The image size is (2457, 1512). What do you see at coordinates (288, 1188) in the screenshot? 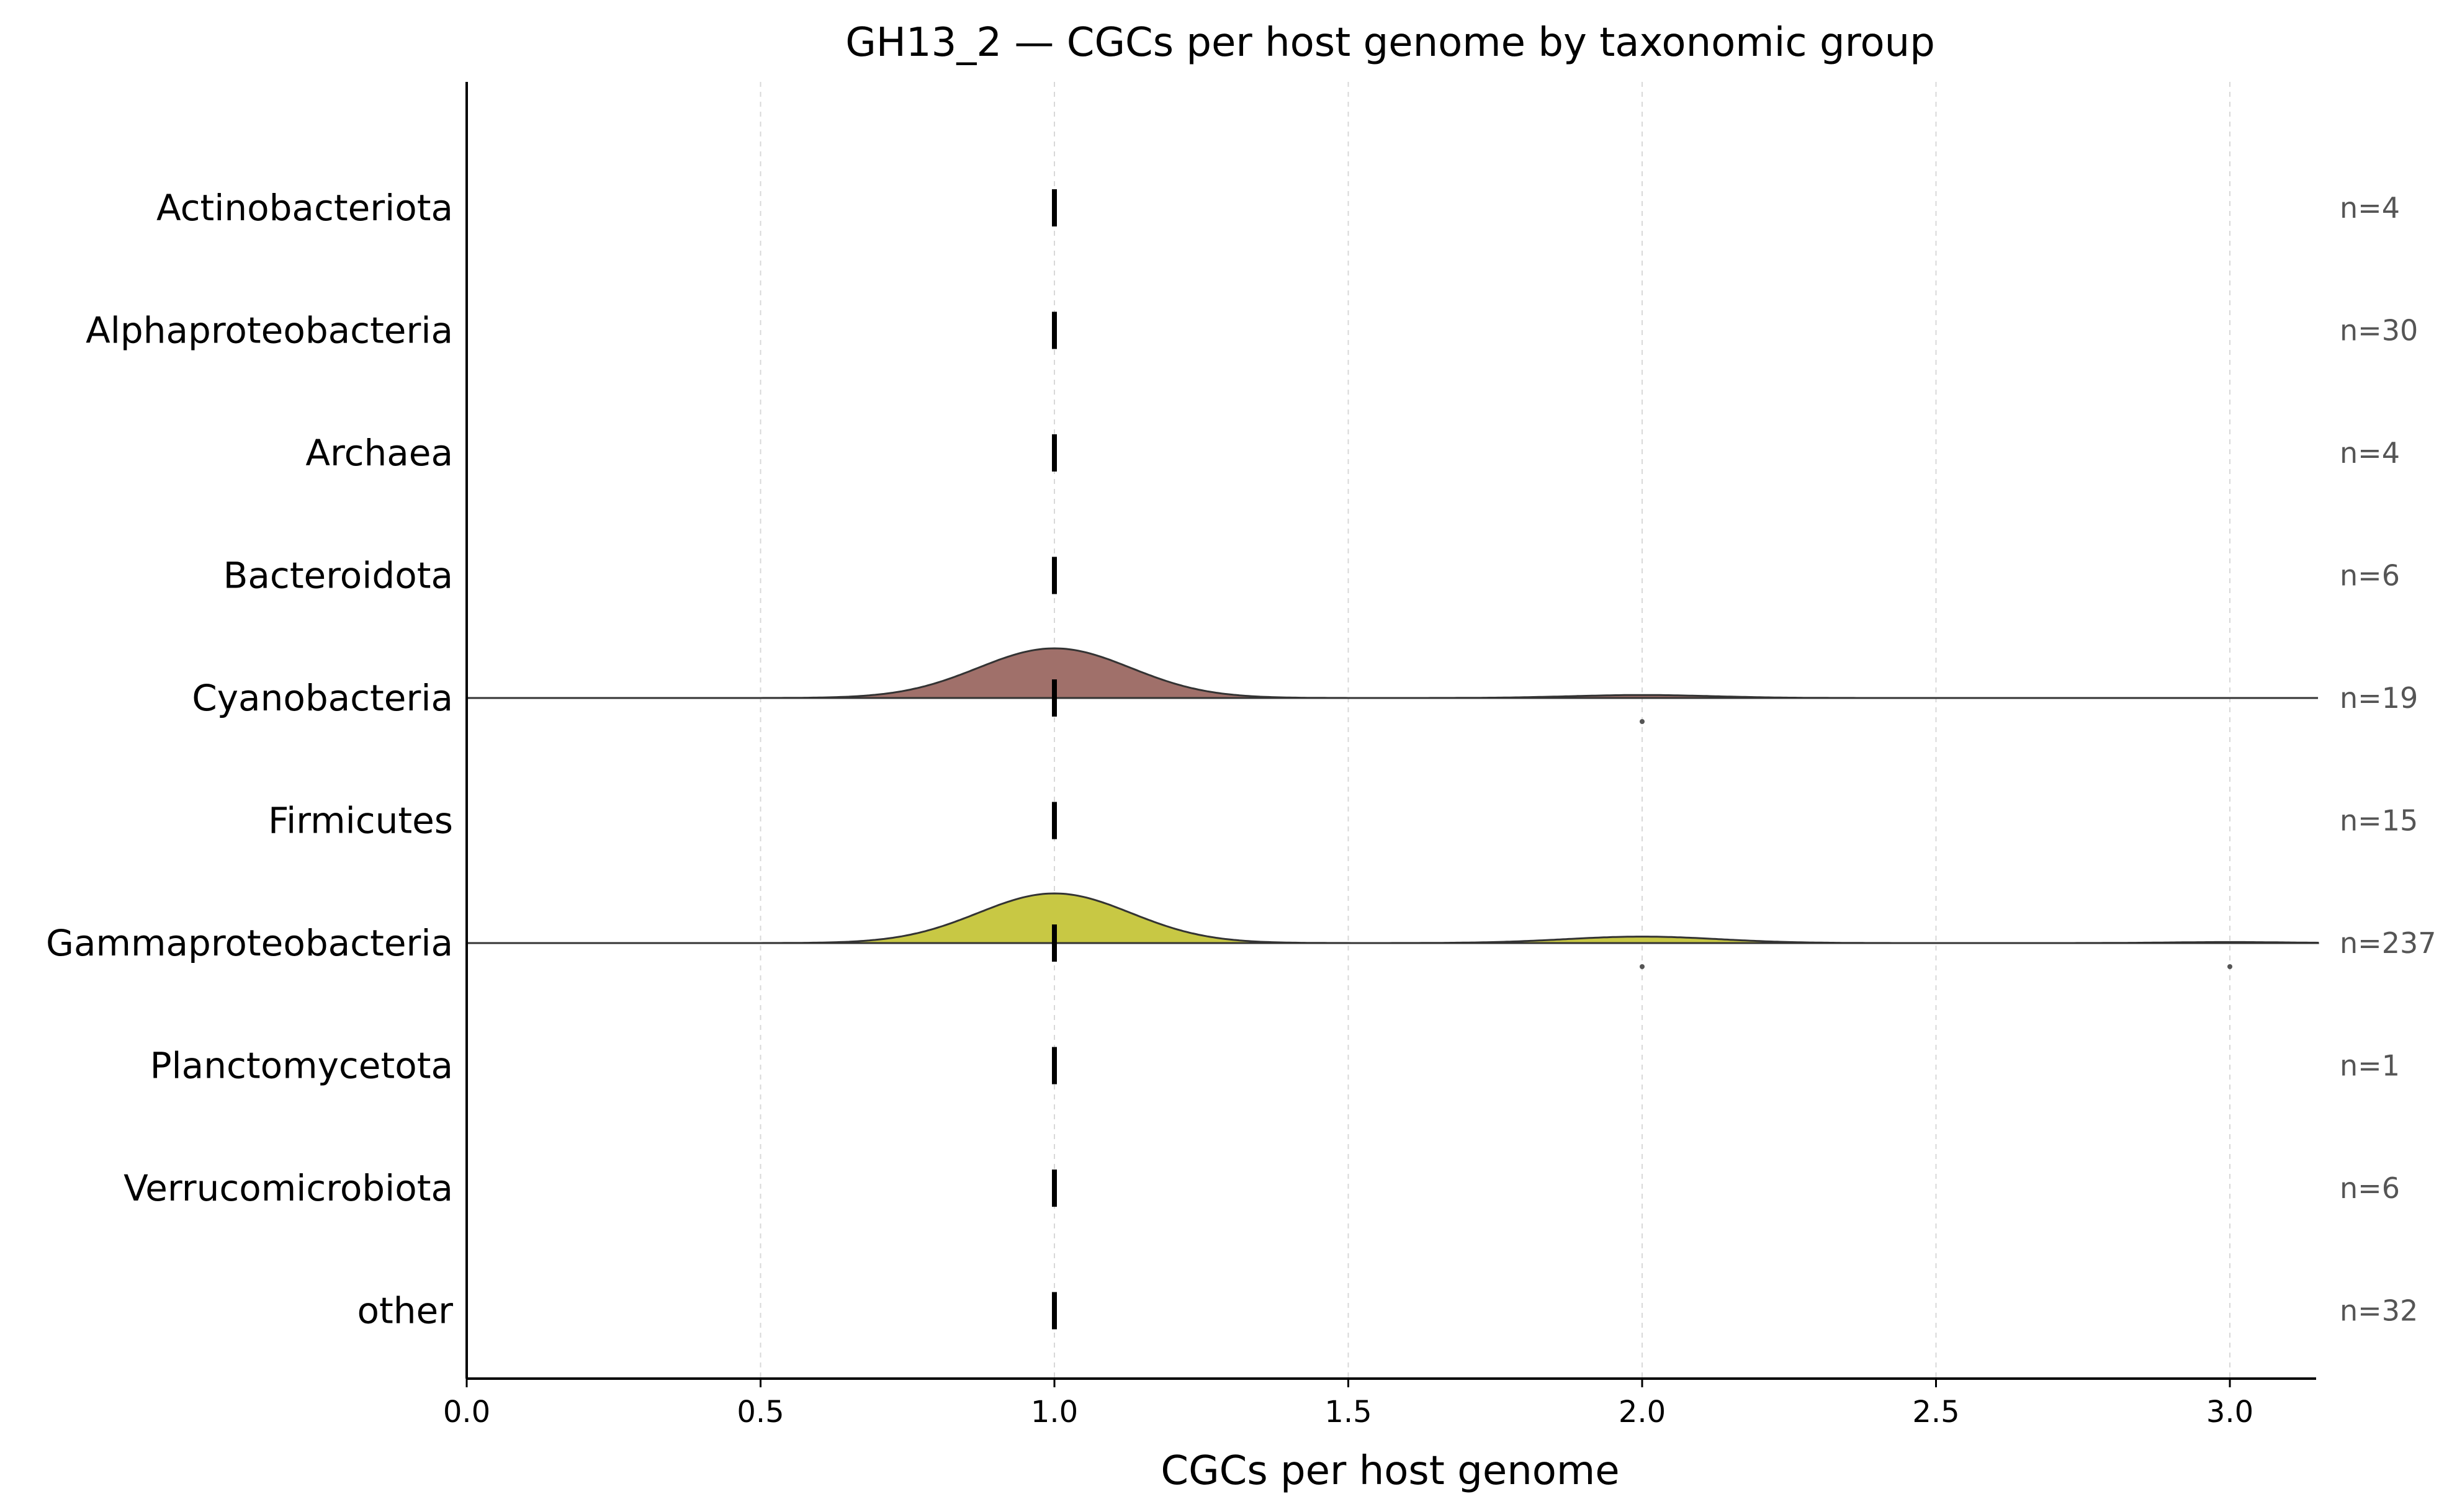
I see `group-label-verrucomicrobiota: Verrucomicrobiota` at bounding box center [288, 1188].